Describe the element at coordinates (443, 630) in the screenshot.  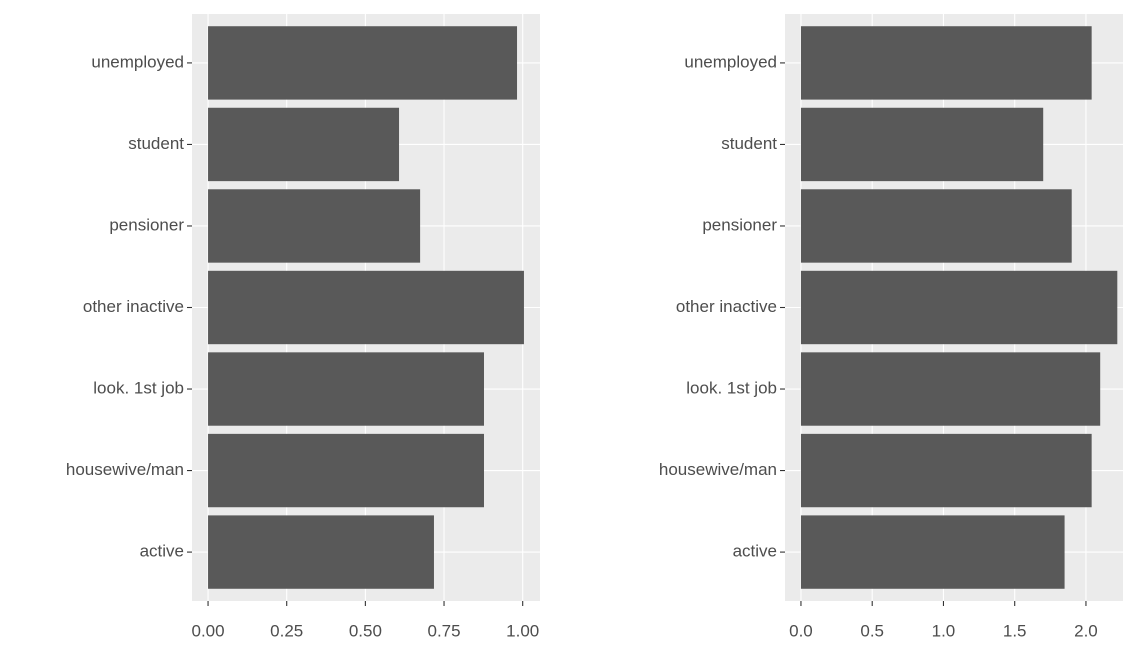
I see `x-tick-label: 0.75` at that location.